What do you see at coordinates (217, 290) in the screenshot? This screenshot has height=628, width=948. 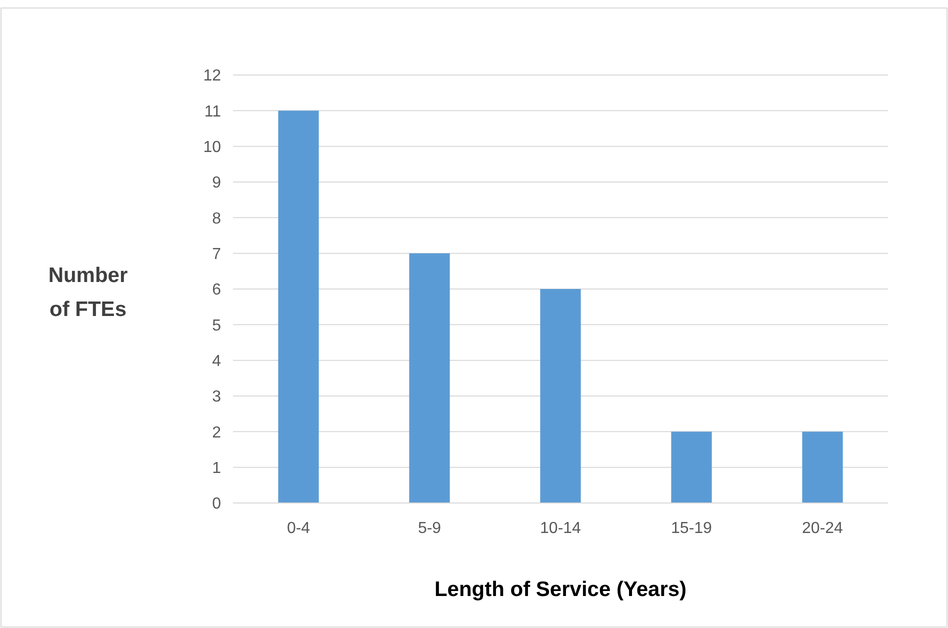 I see `y-tick-label: 6` at bounding box center [217, 290].